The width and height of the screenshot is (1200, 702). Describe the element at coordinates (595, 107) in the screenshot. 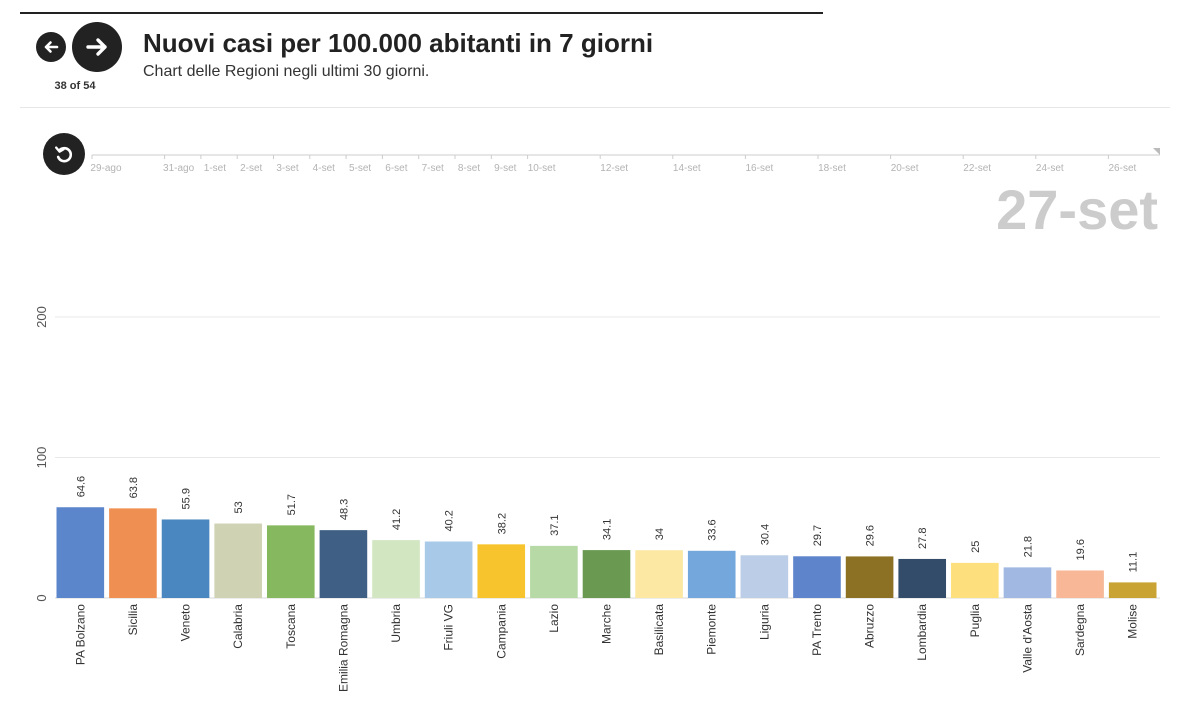

I see `header-divider` at that location.